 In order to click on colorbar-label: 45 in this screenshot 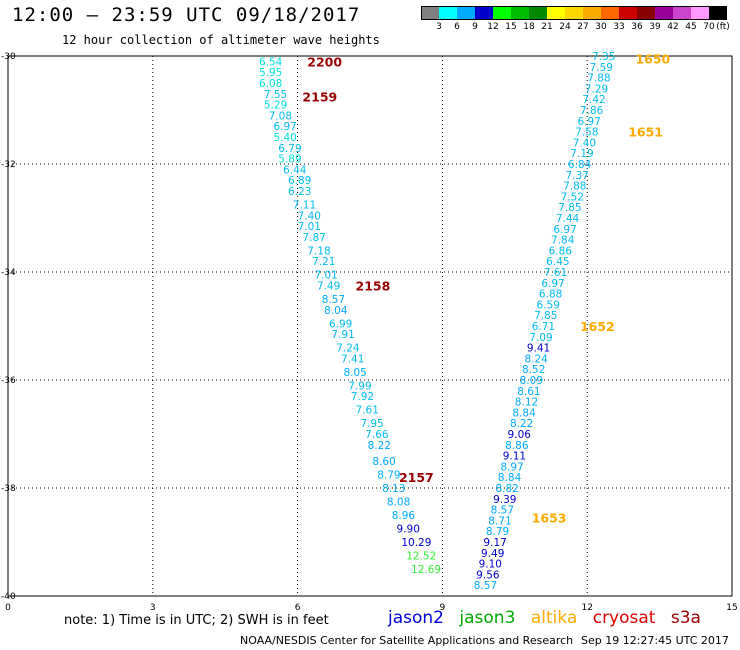, I will do `click(691, 27)`.